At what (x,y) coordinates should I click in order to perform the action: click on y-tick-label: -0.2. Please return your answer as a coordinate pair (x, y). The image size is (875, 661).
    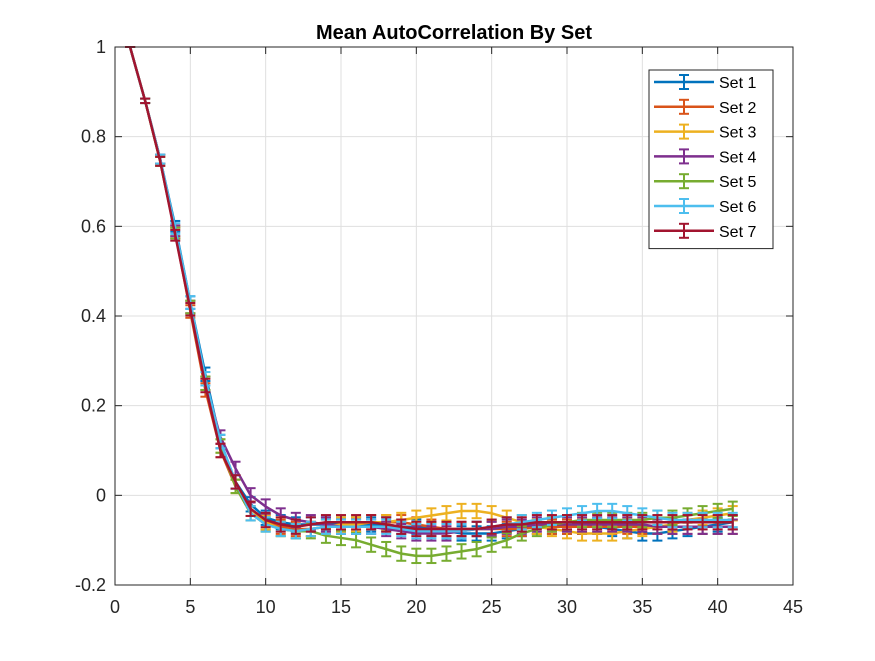
    Looking at the image, I should click on (90, 585).